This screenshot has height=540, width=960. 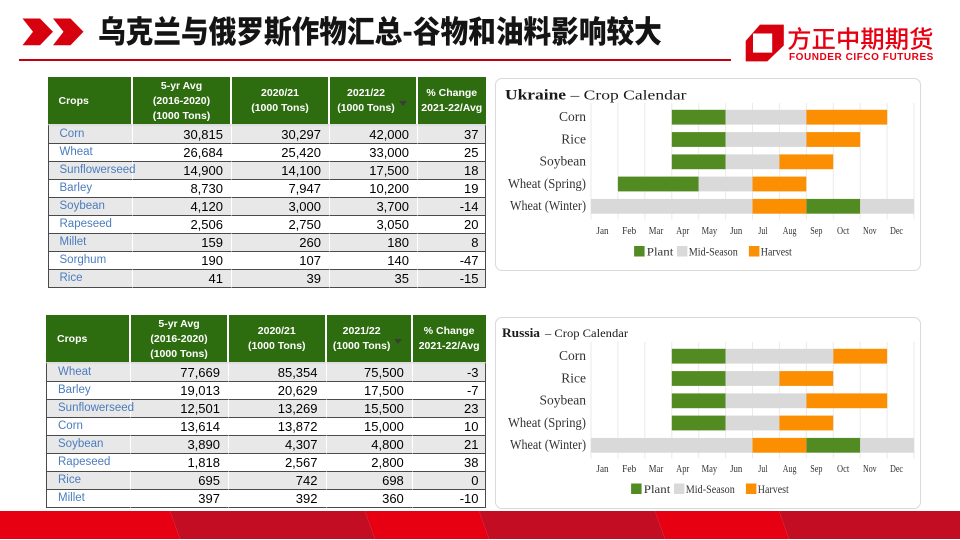 What do you see at coordinates (535, 96) in the screenshot?
I see `svg-text: Ukraine` at bounding box center [535, 96].